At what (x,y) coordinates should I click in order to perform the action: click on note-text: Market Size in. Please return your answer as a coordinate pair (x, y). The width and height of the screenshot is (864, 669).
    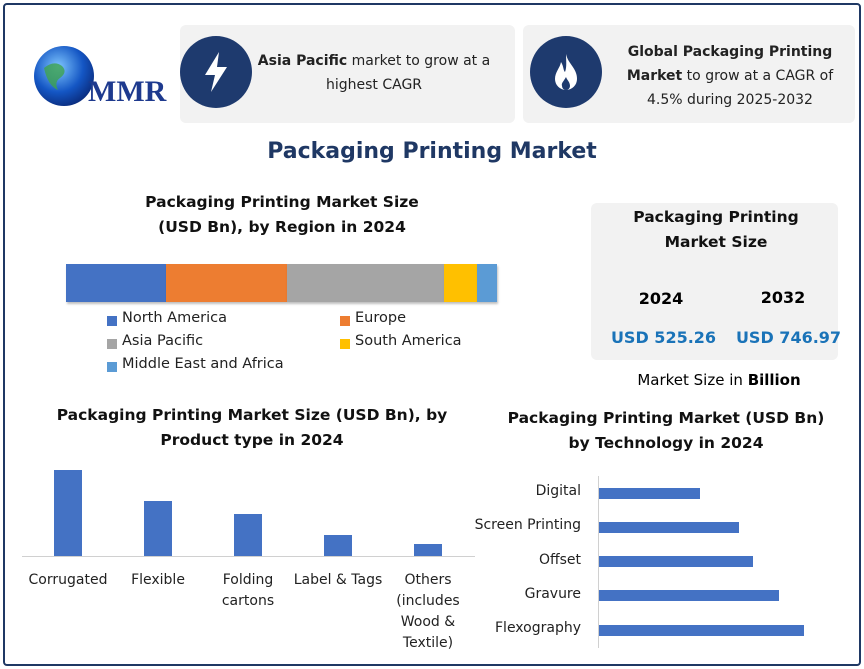
    Looking at the image, I should click on (690, 380).